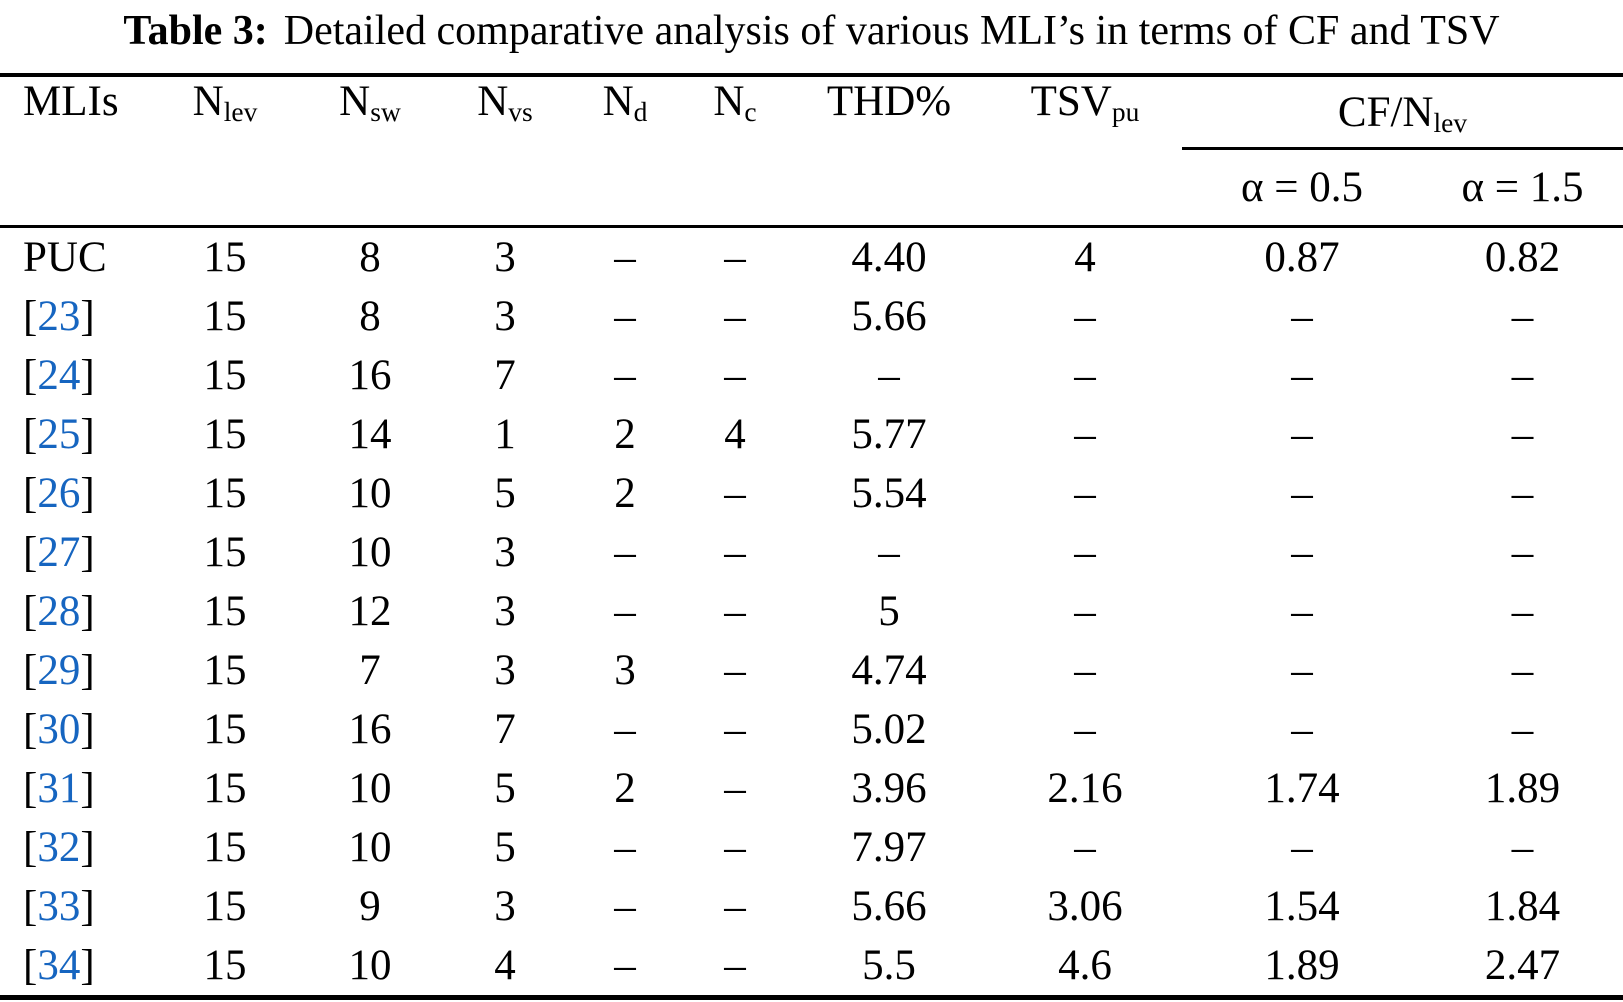 The image size is (1623, 1002). Describe the element at coordinates (811, 257) in the screenshot. I see `table-row: PUC 15 8 3 – – 4.40 4 0.87 0.82` at that location.